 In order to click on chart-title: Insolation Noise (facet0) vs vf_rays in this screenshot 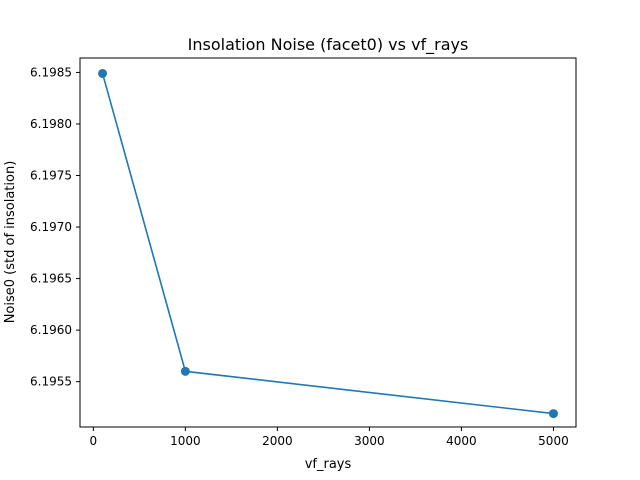, I will do `click(328, 45)`.